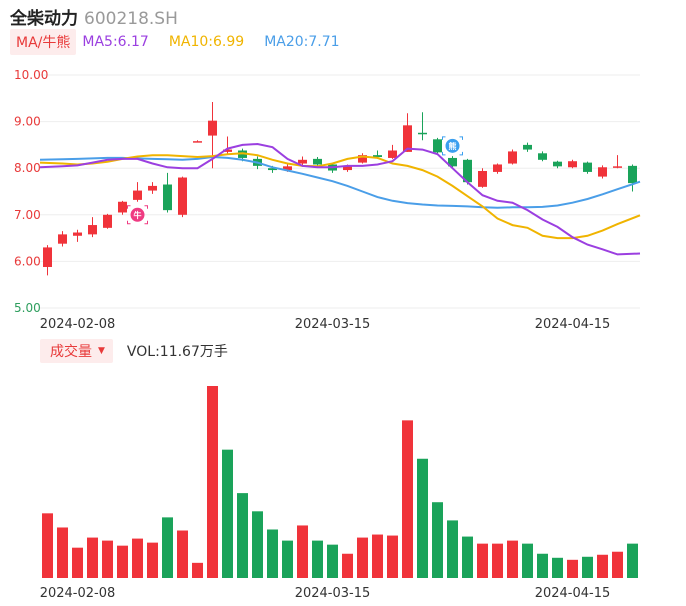 This screenshot has width=686, height=606. I want to click on bull-signal-icon-circle, so click(137, 214).